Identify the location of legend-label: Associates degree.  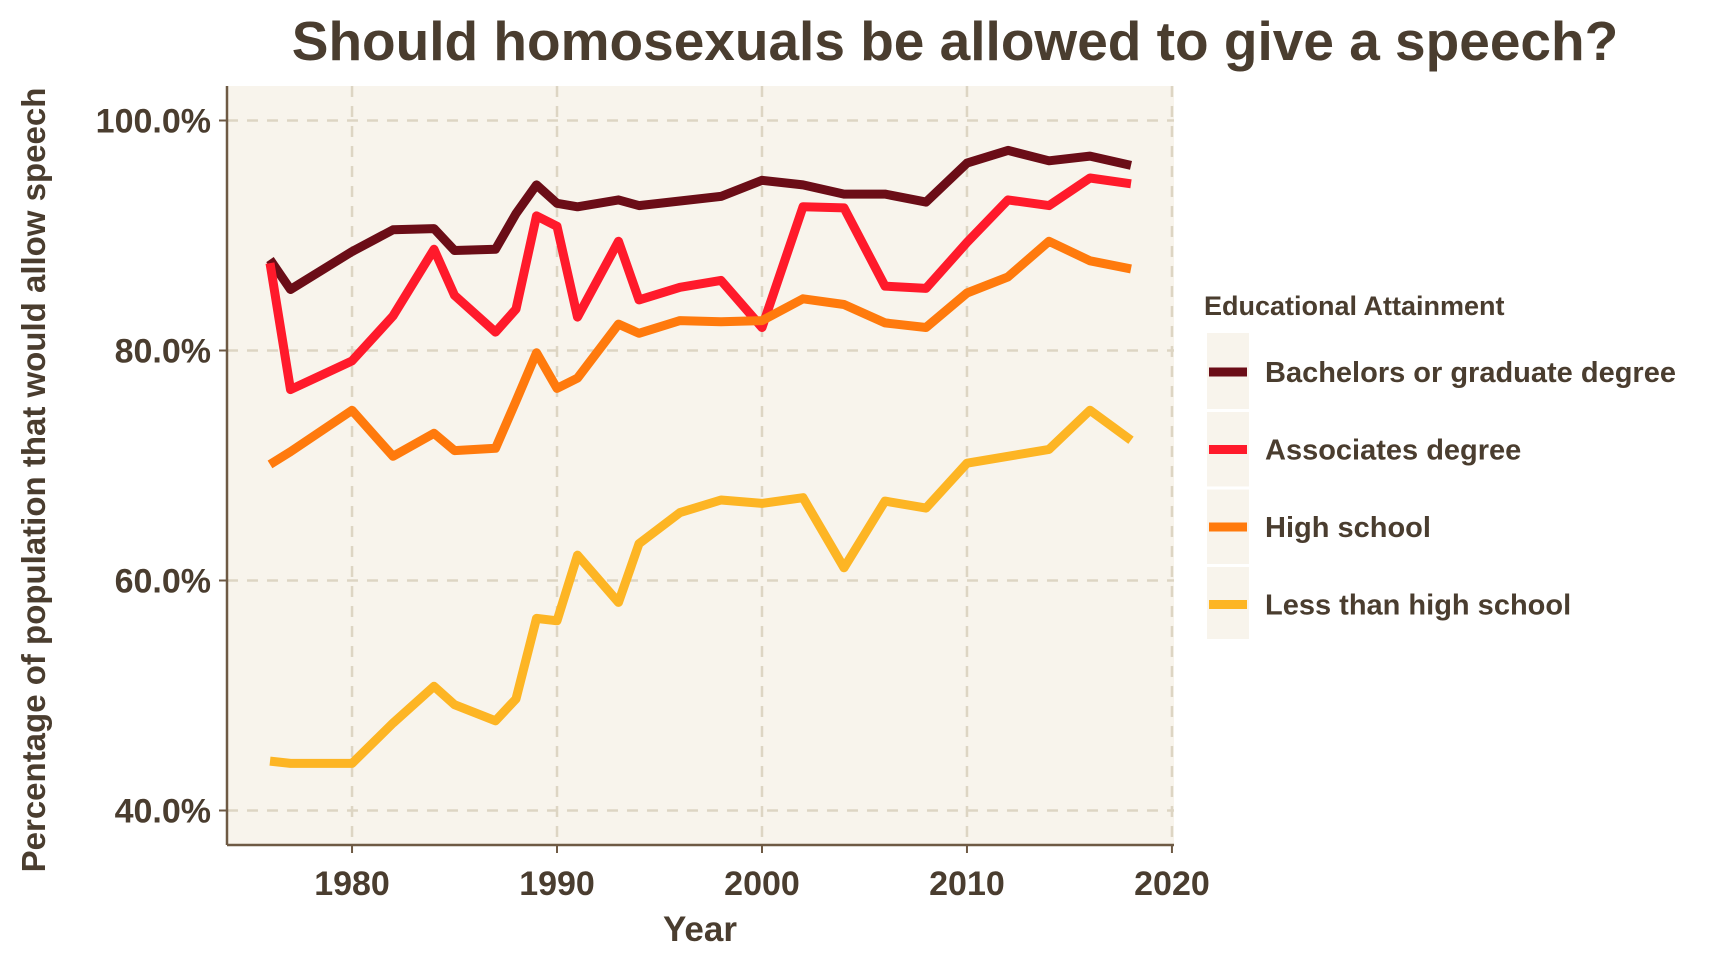
(1393, 451).